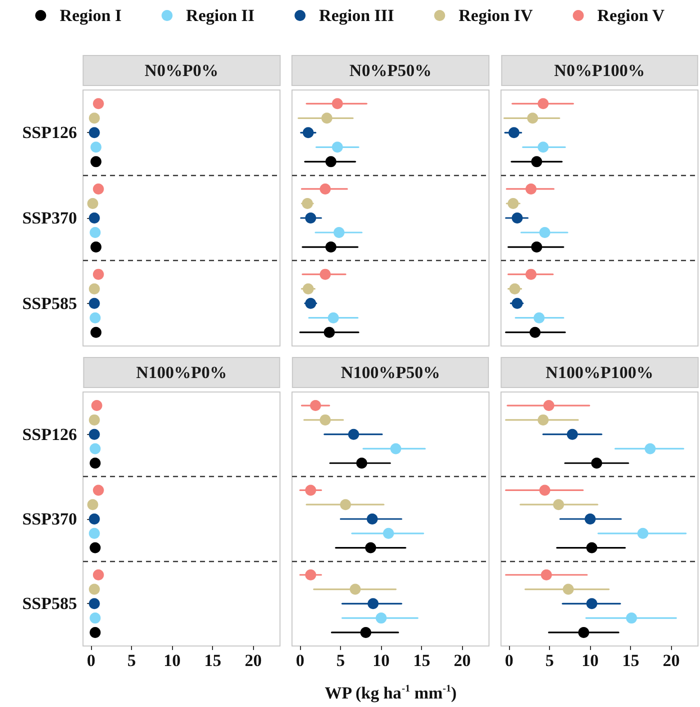 This screenshot has width=700, height=707. I want to click on chart-title: N100%P50%, so click(390, 372).